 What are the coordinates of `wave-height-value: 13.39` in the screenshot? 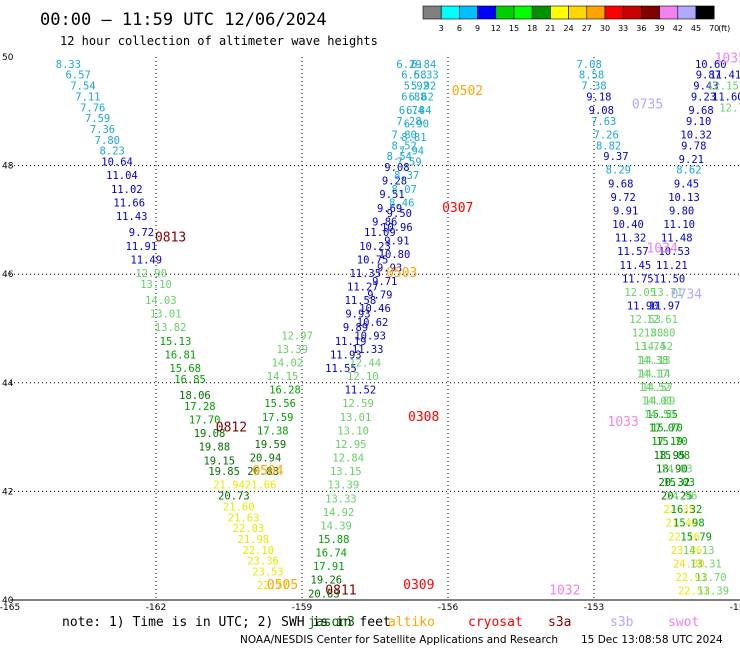 It's located at (344, 486).